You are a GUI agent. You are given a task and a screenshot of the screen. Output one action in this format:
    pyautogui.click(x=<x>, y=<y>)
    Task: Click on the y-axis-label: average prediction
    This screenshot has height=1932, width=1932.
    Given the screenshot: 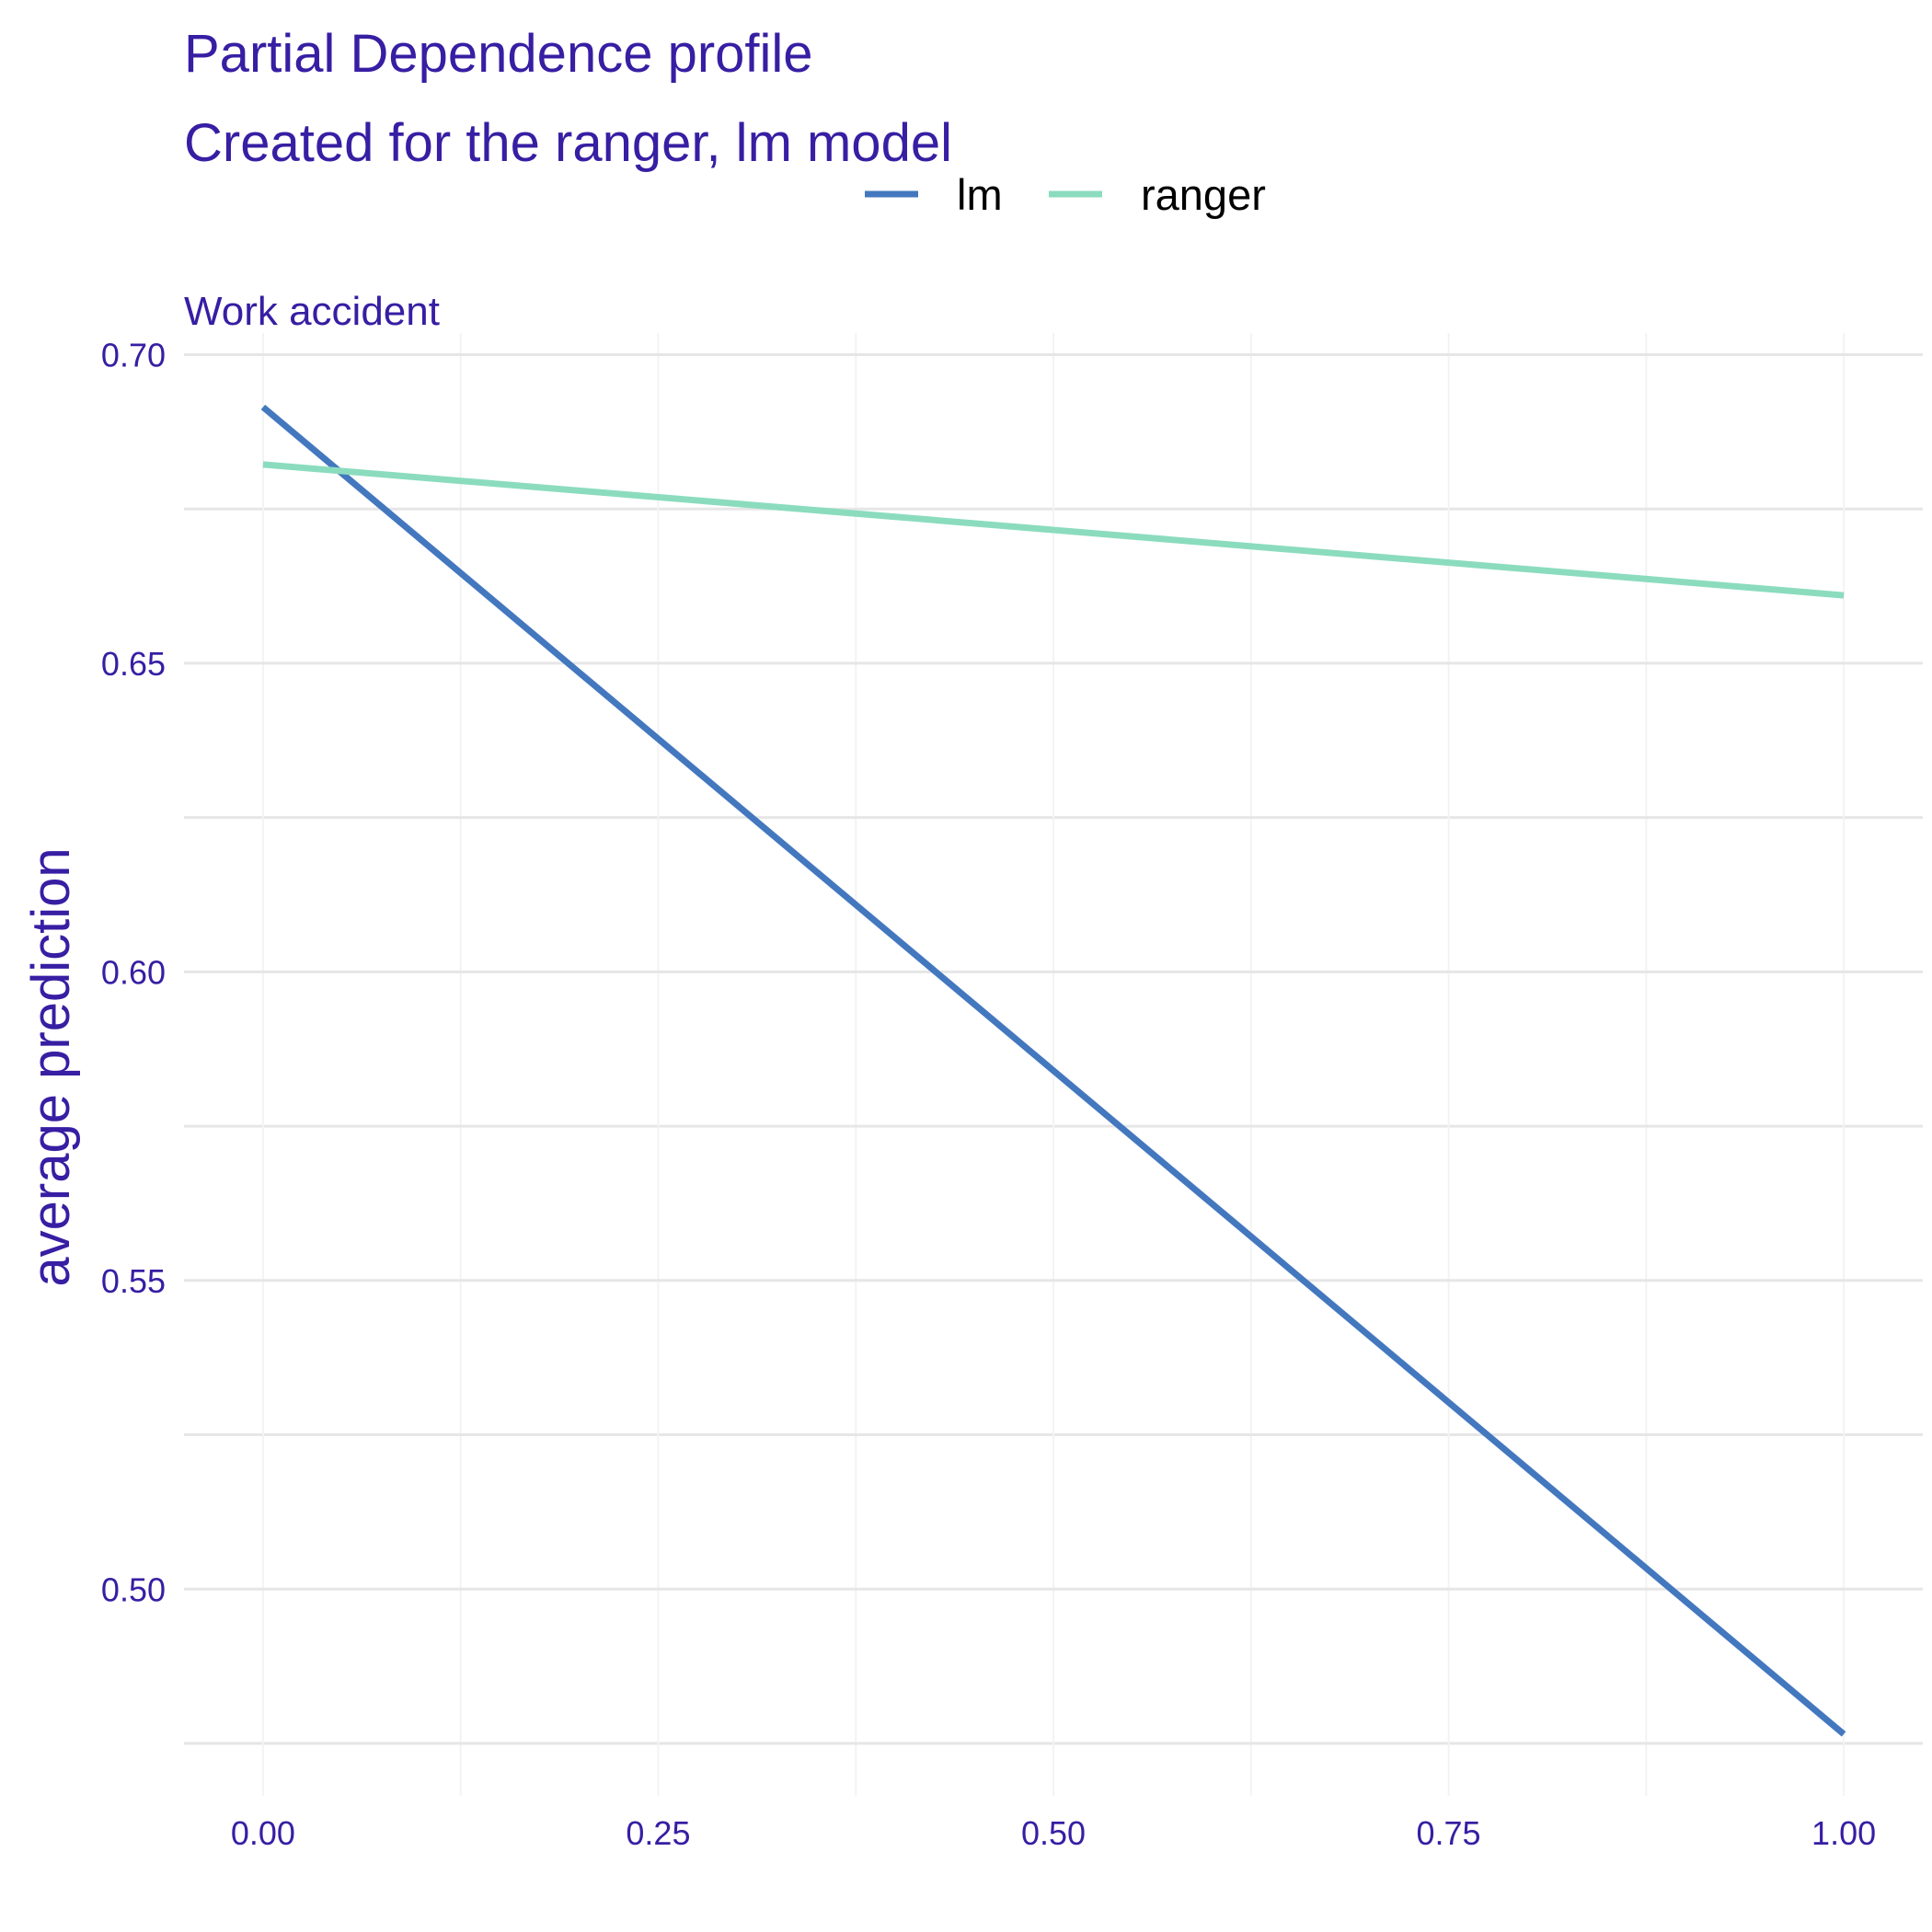 What is the action you would take?
    pyautogui.click(x=51, y=1066)
    